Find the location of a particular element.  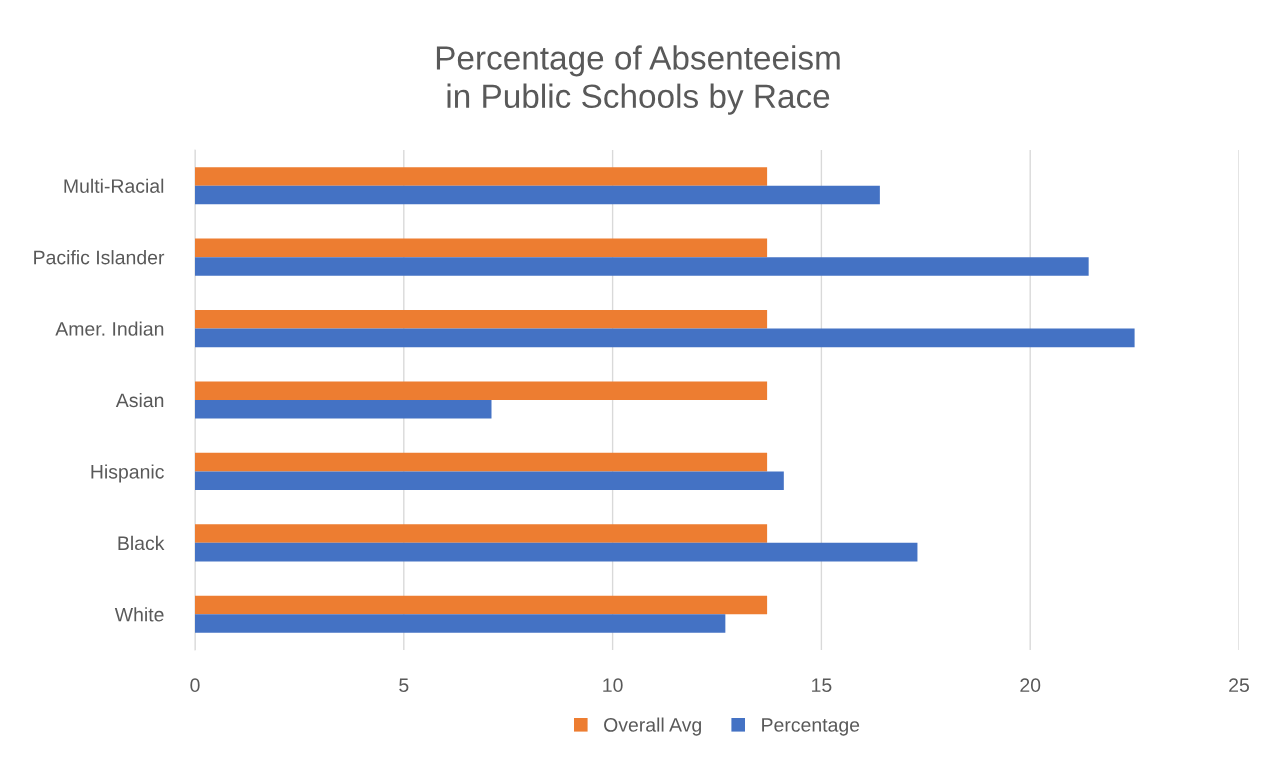

legend-label: Overall Avg is located at coordinates (652, 726).